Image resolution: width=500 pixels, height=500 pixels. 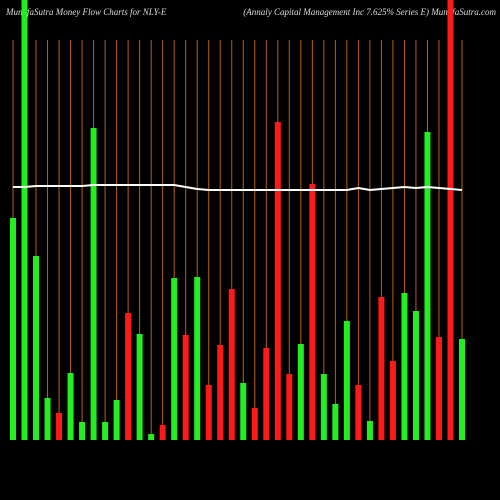 What do you see at coordinates (86, 12) in the screenshot?
I see `chart-title: MunafaSutra Money Flow Charts for NLY-E` at bounding box center [86, 12].